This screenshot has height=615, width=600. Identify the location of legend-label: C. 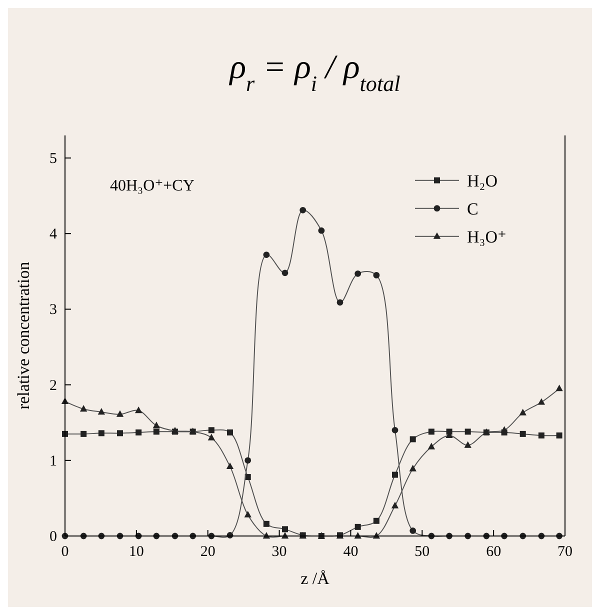
(472, 208).